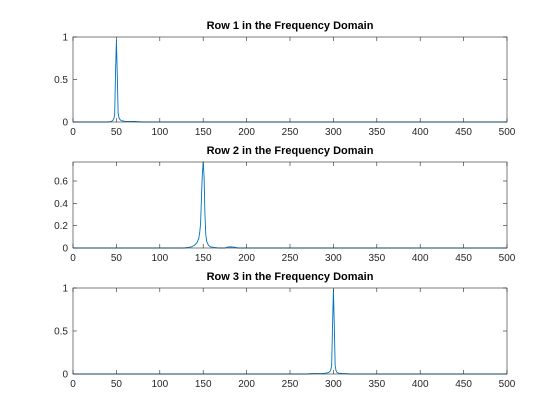 This screenshot has height=420, width=560. What do you see at coordinates (246, 258) in the screenshot?
I see `subplot-2-xtick-label: 200` at bounding box center [246, 258].